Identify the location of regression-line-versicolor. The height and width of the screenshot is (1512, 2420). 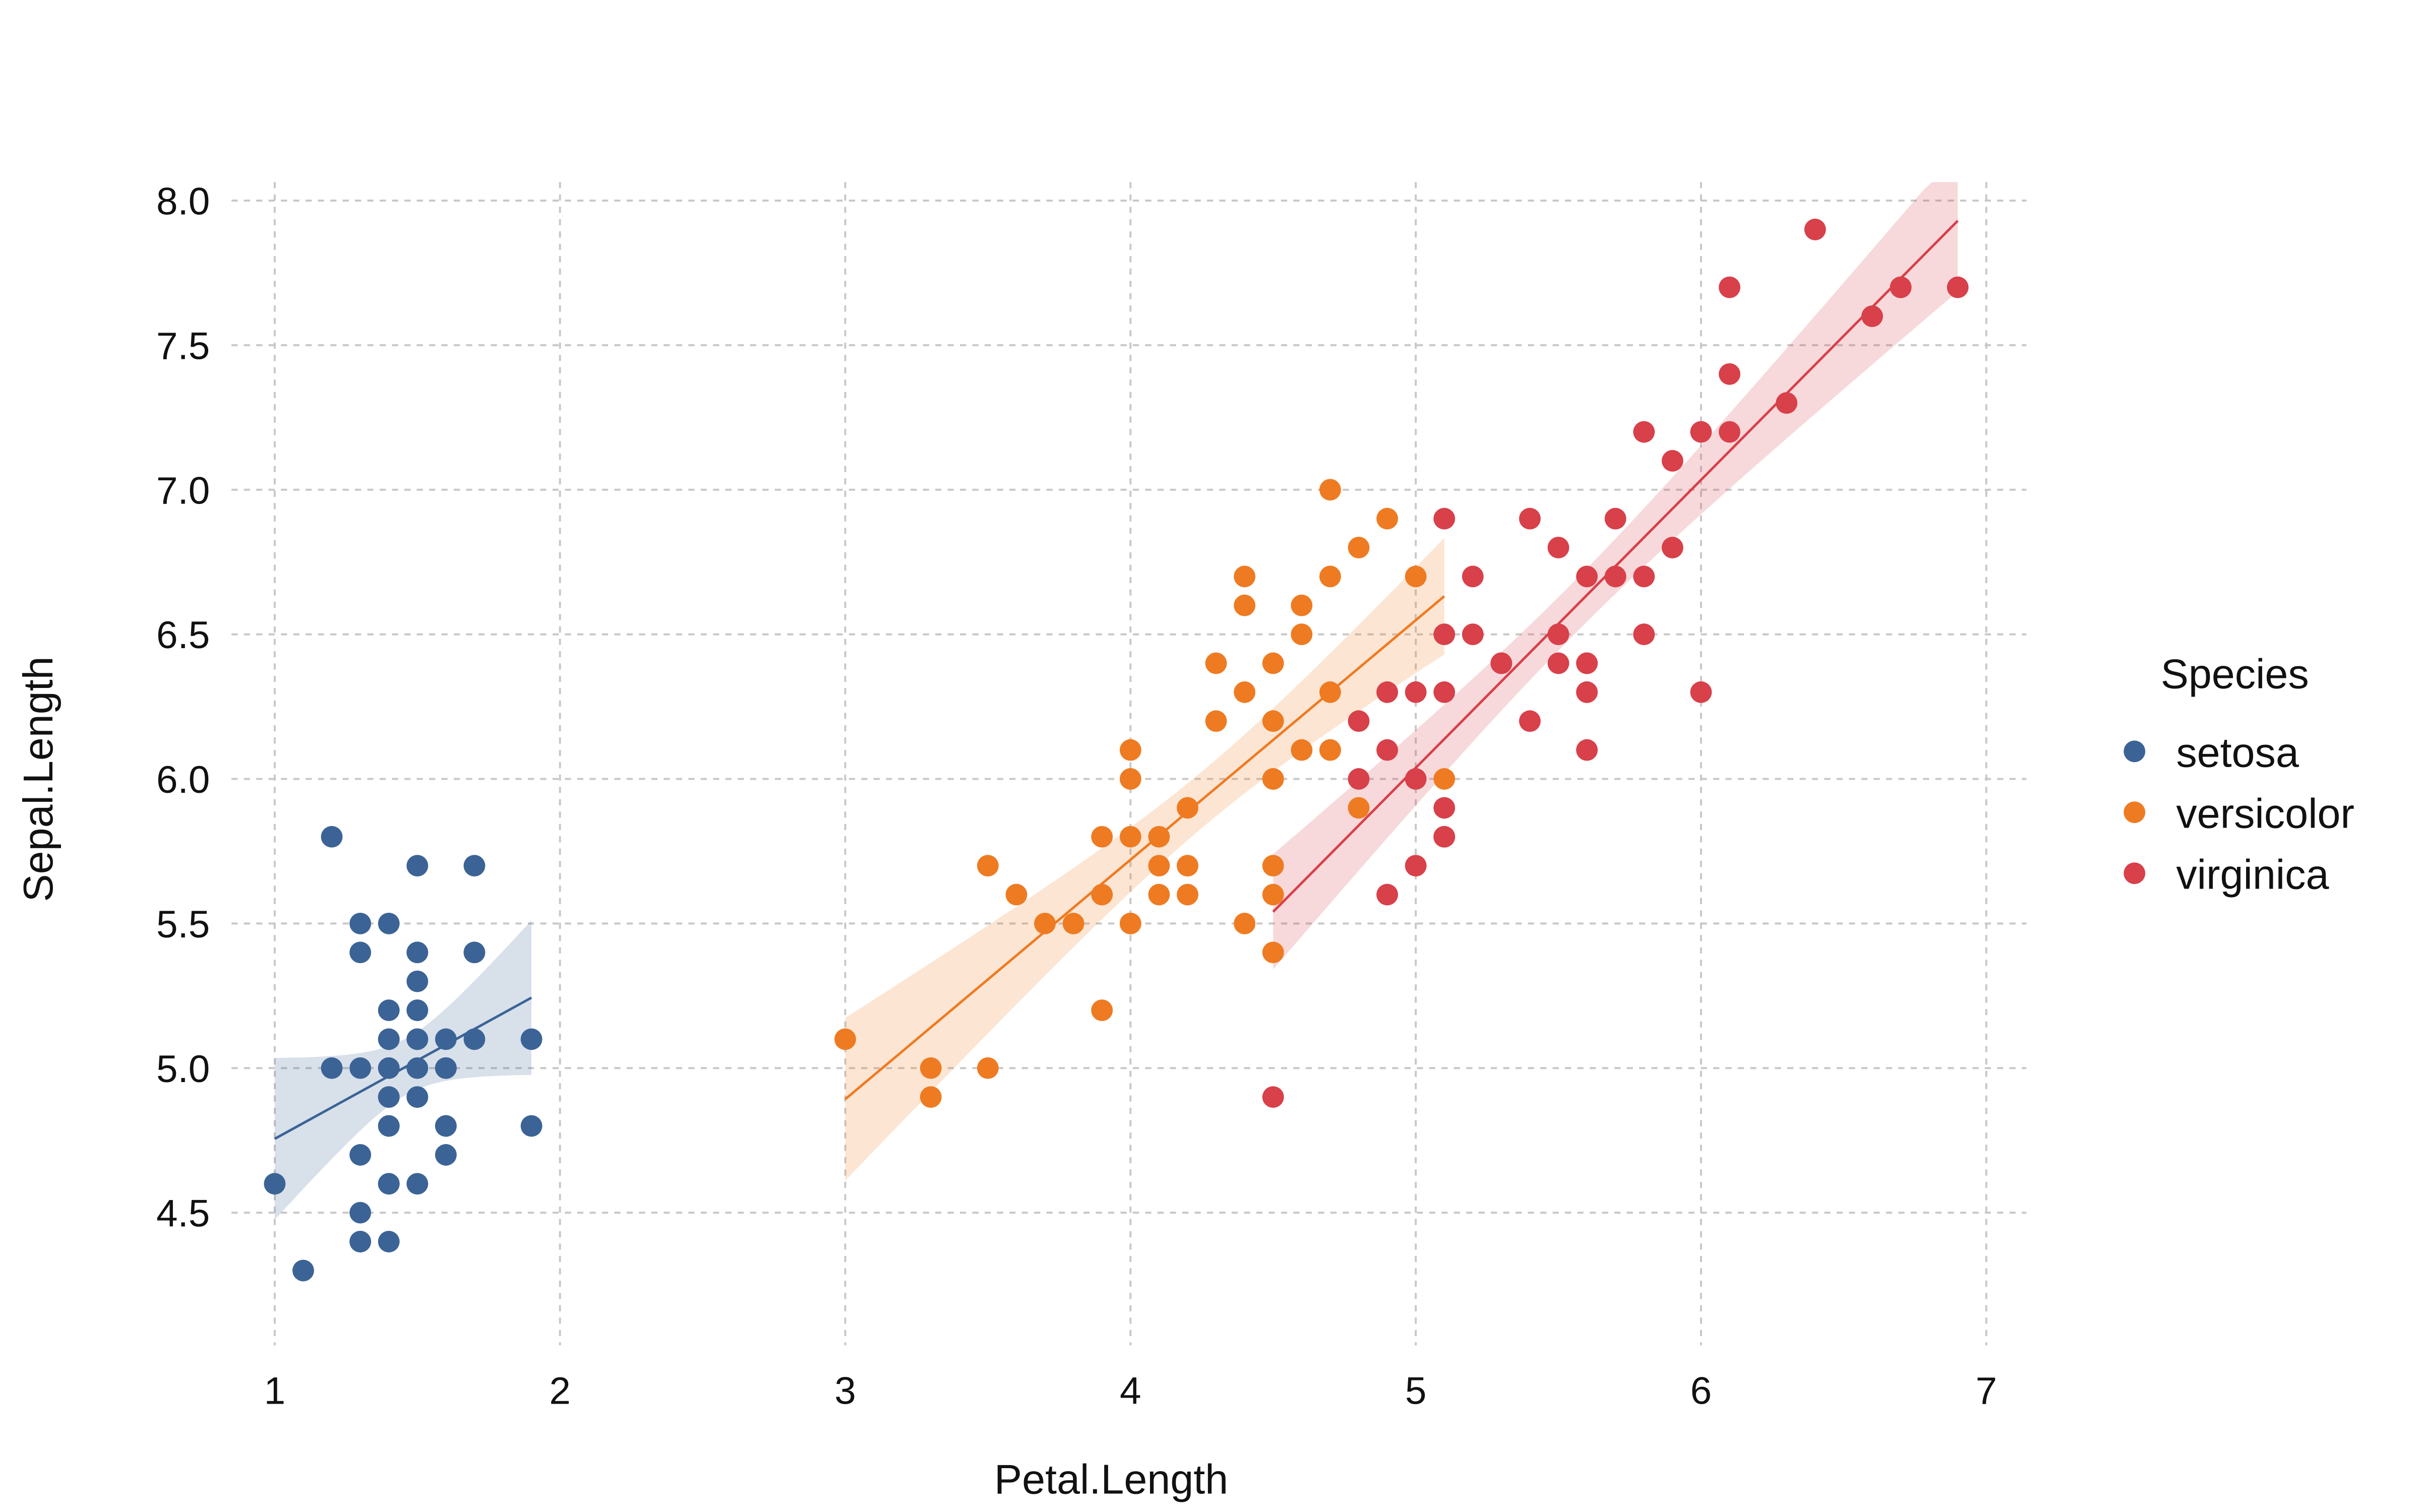
(1144, 847).